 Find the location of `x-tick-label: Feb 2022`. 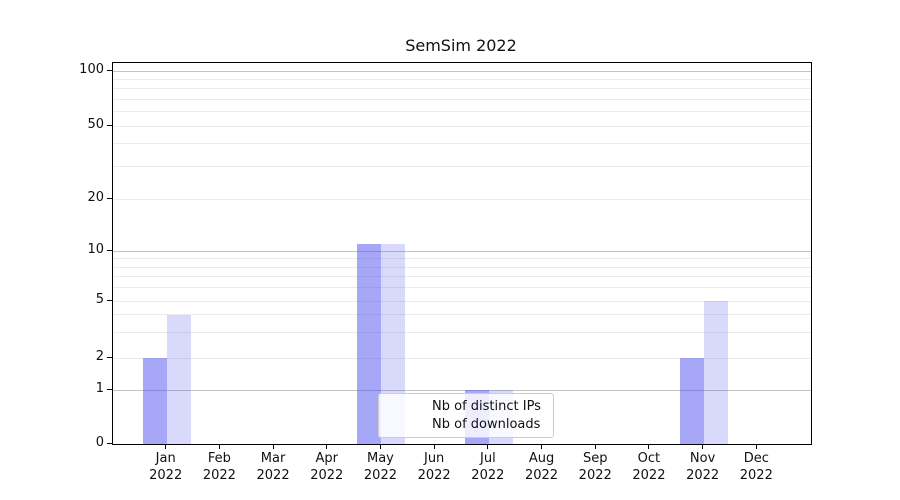

x-tick-label: Feb 2022 is located at coordinates (219, 467).